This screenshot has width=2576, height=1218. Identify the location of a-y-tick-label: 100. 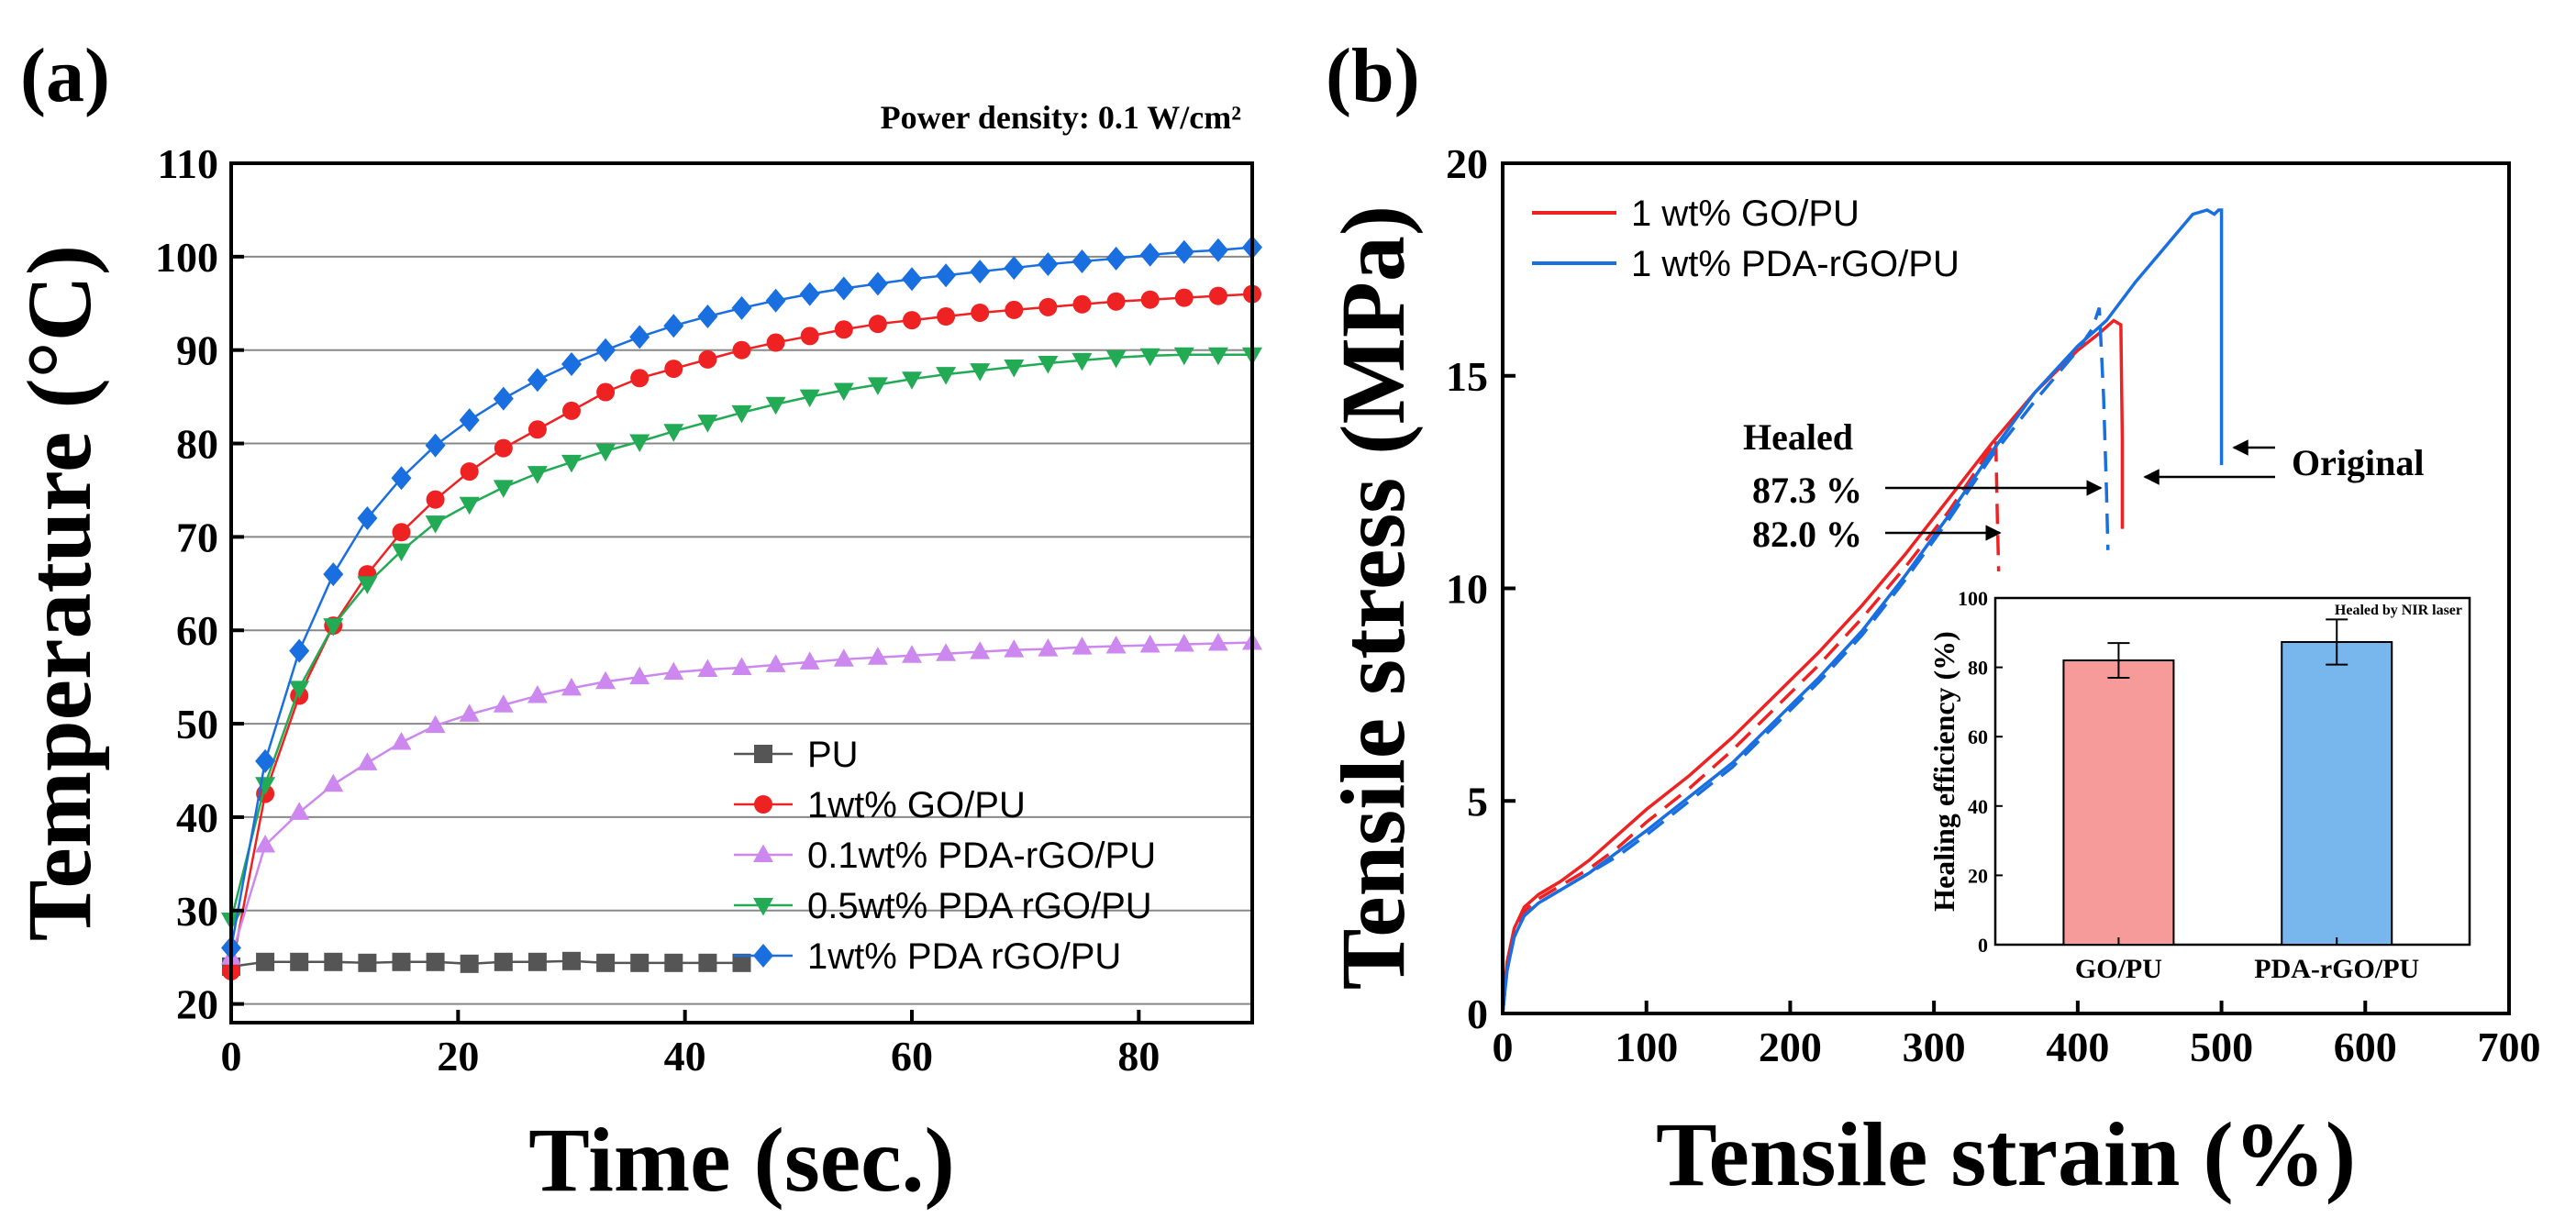
(186, 257).